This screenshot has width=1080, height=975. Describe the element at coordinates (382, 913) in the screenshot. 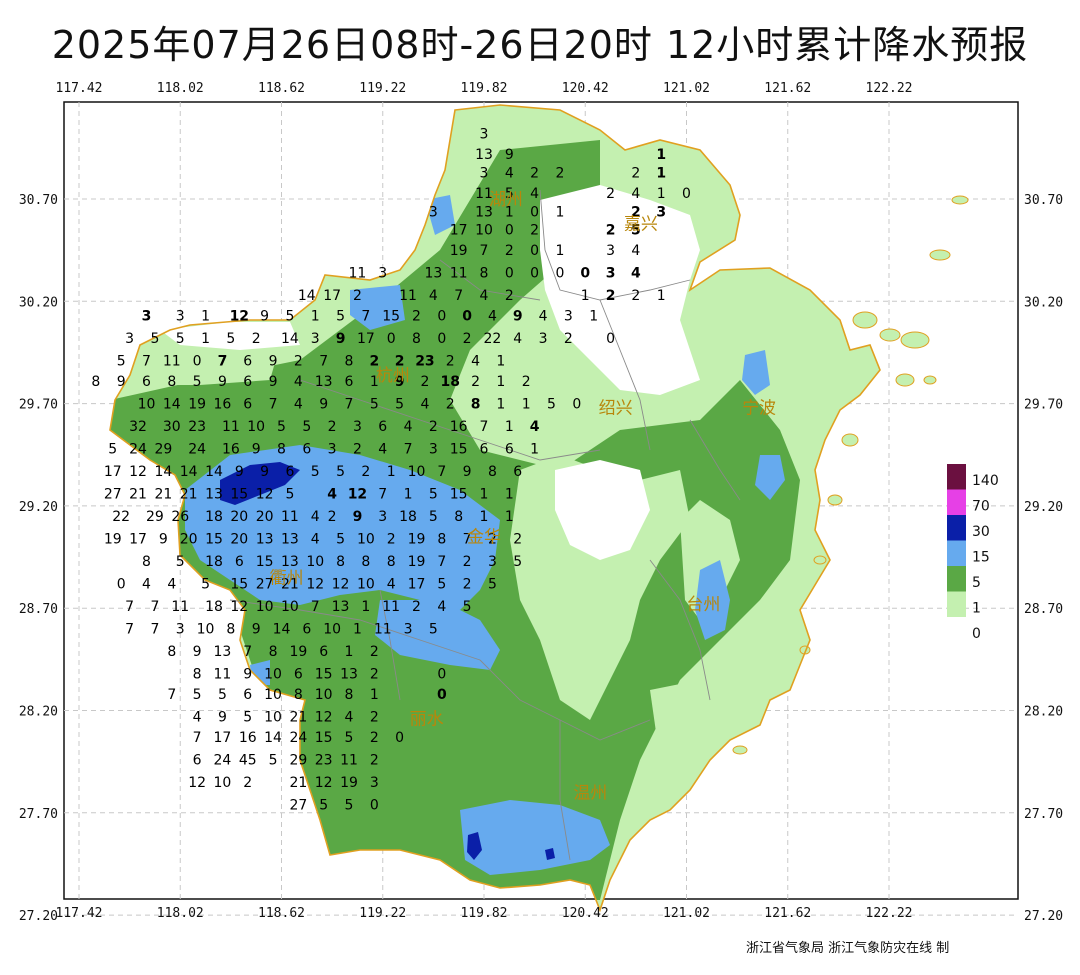

I see `lon-tick-bottom: 119.22` at that location.